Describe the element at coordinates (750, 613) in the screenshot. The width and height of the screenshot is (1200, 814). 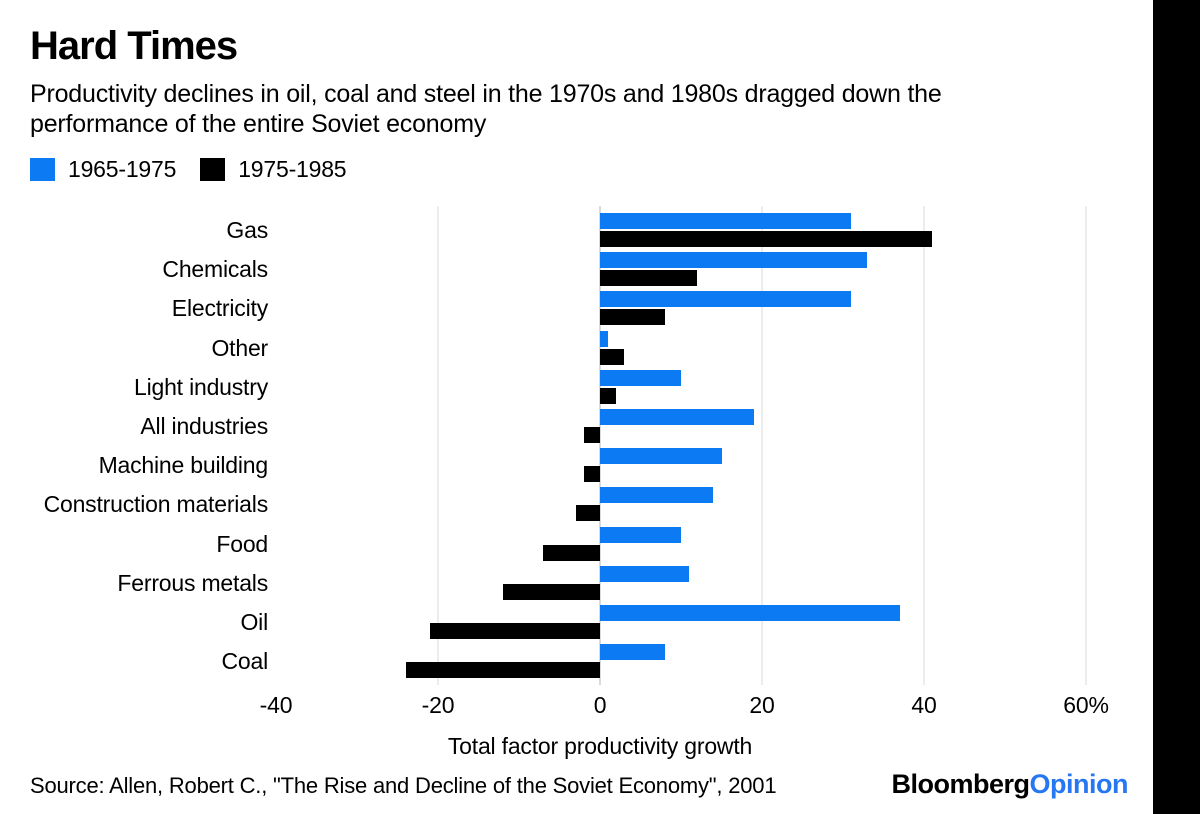
I see `bar-oil-1965-1975` at that location.